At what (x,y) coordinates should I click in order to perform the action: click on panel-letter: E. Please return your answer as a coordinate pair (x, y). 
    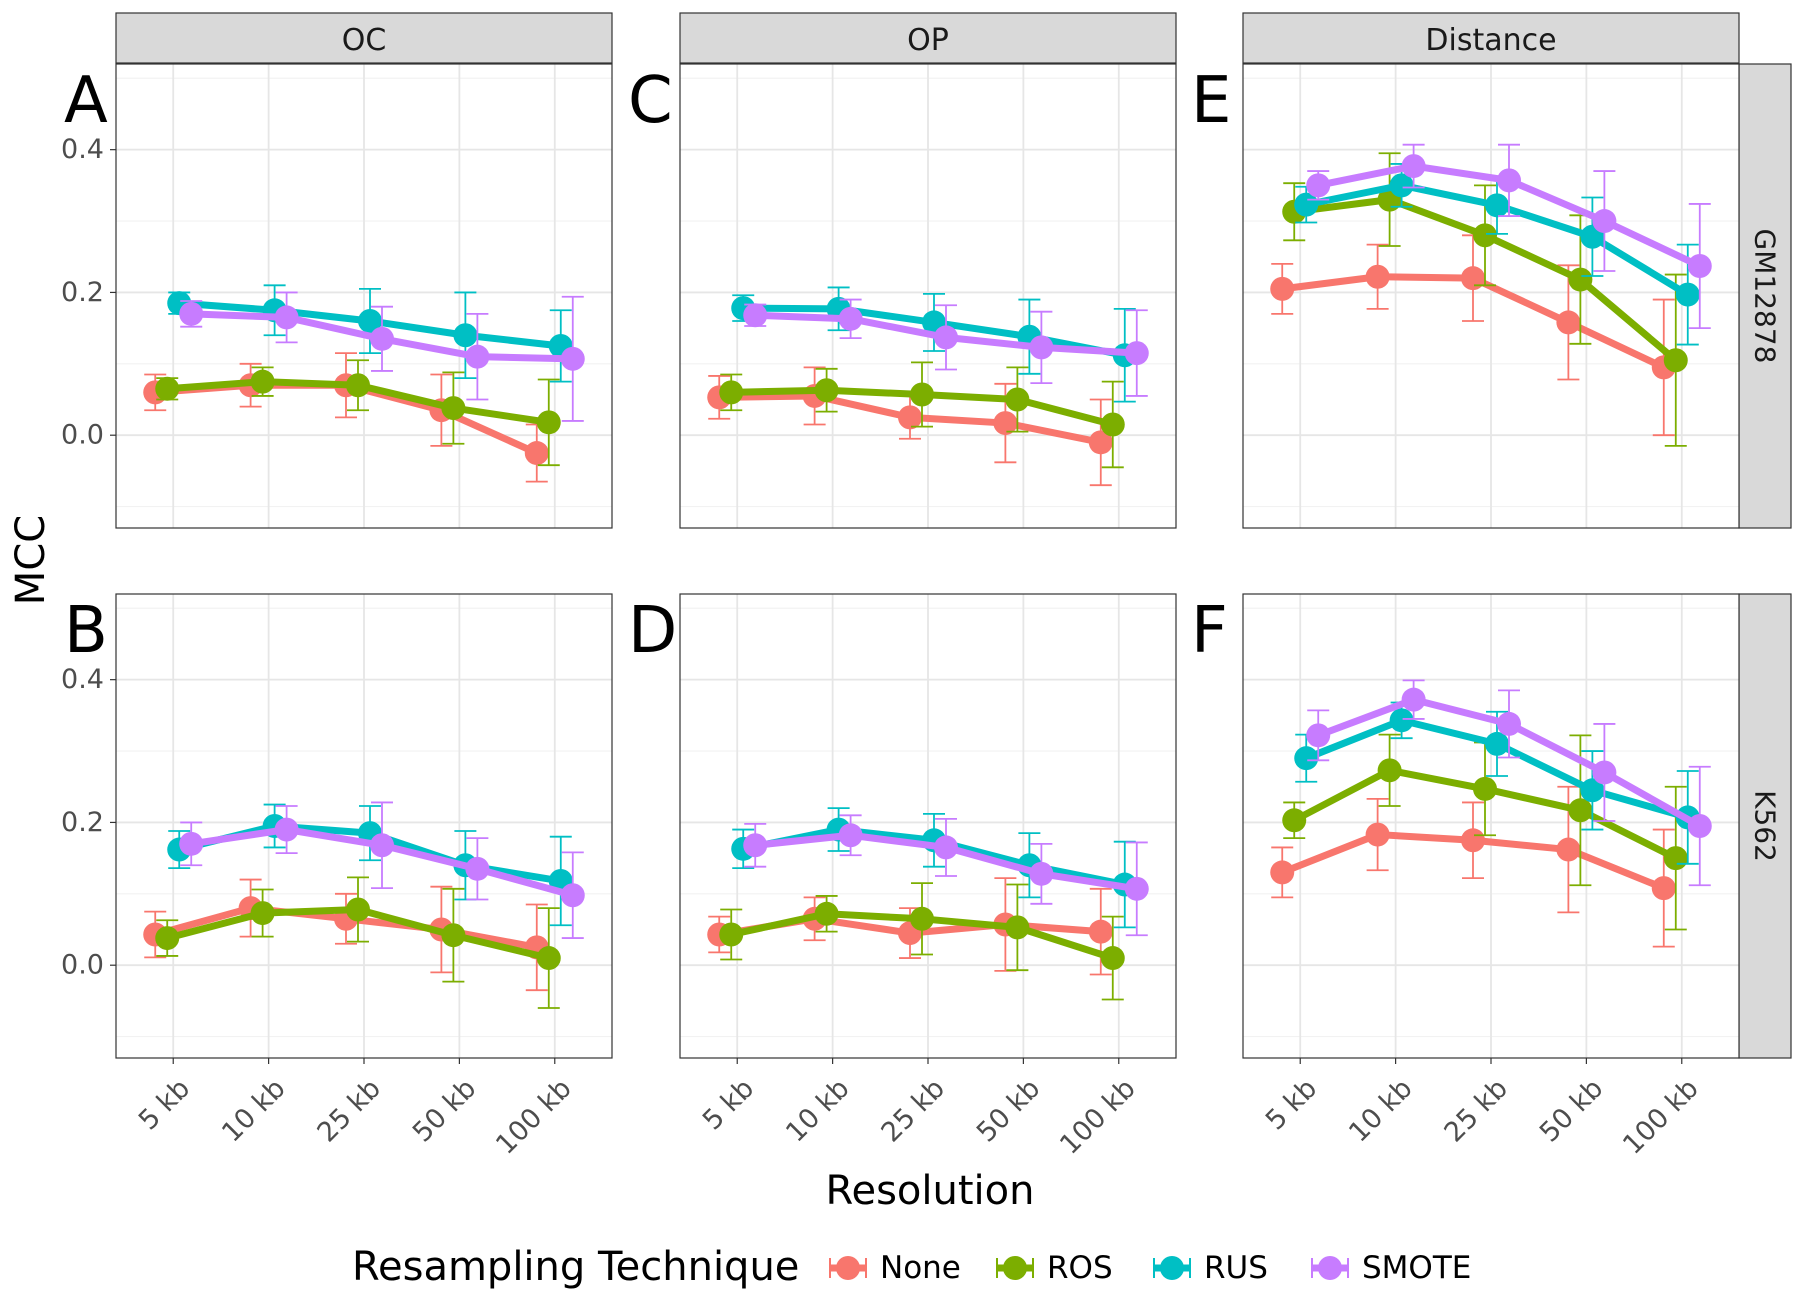
    Looking at the image, I should click on (1211, 101).